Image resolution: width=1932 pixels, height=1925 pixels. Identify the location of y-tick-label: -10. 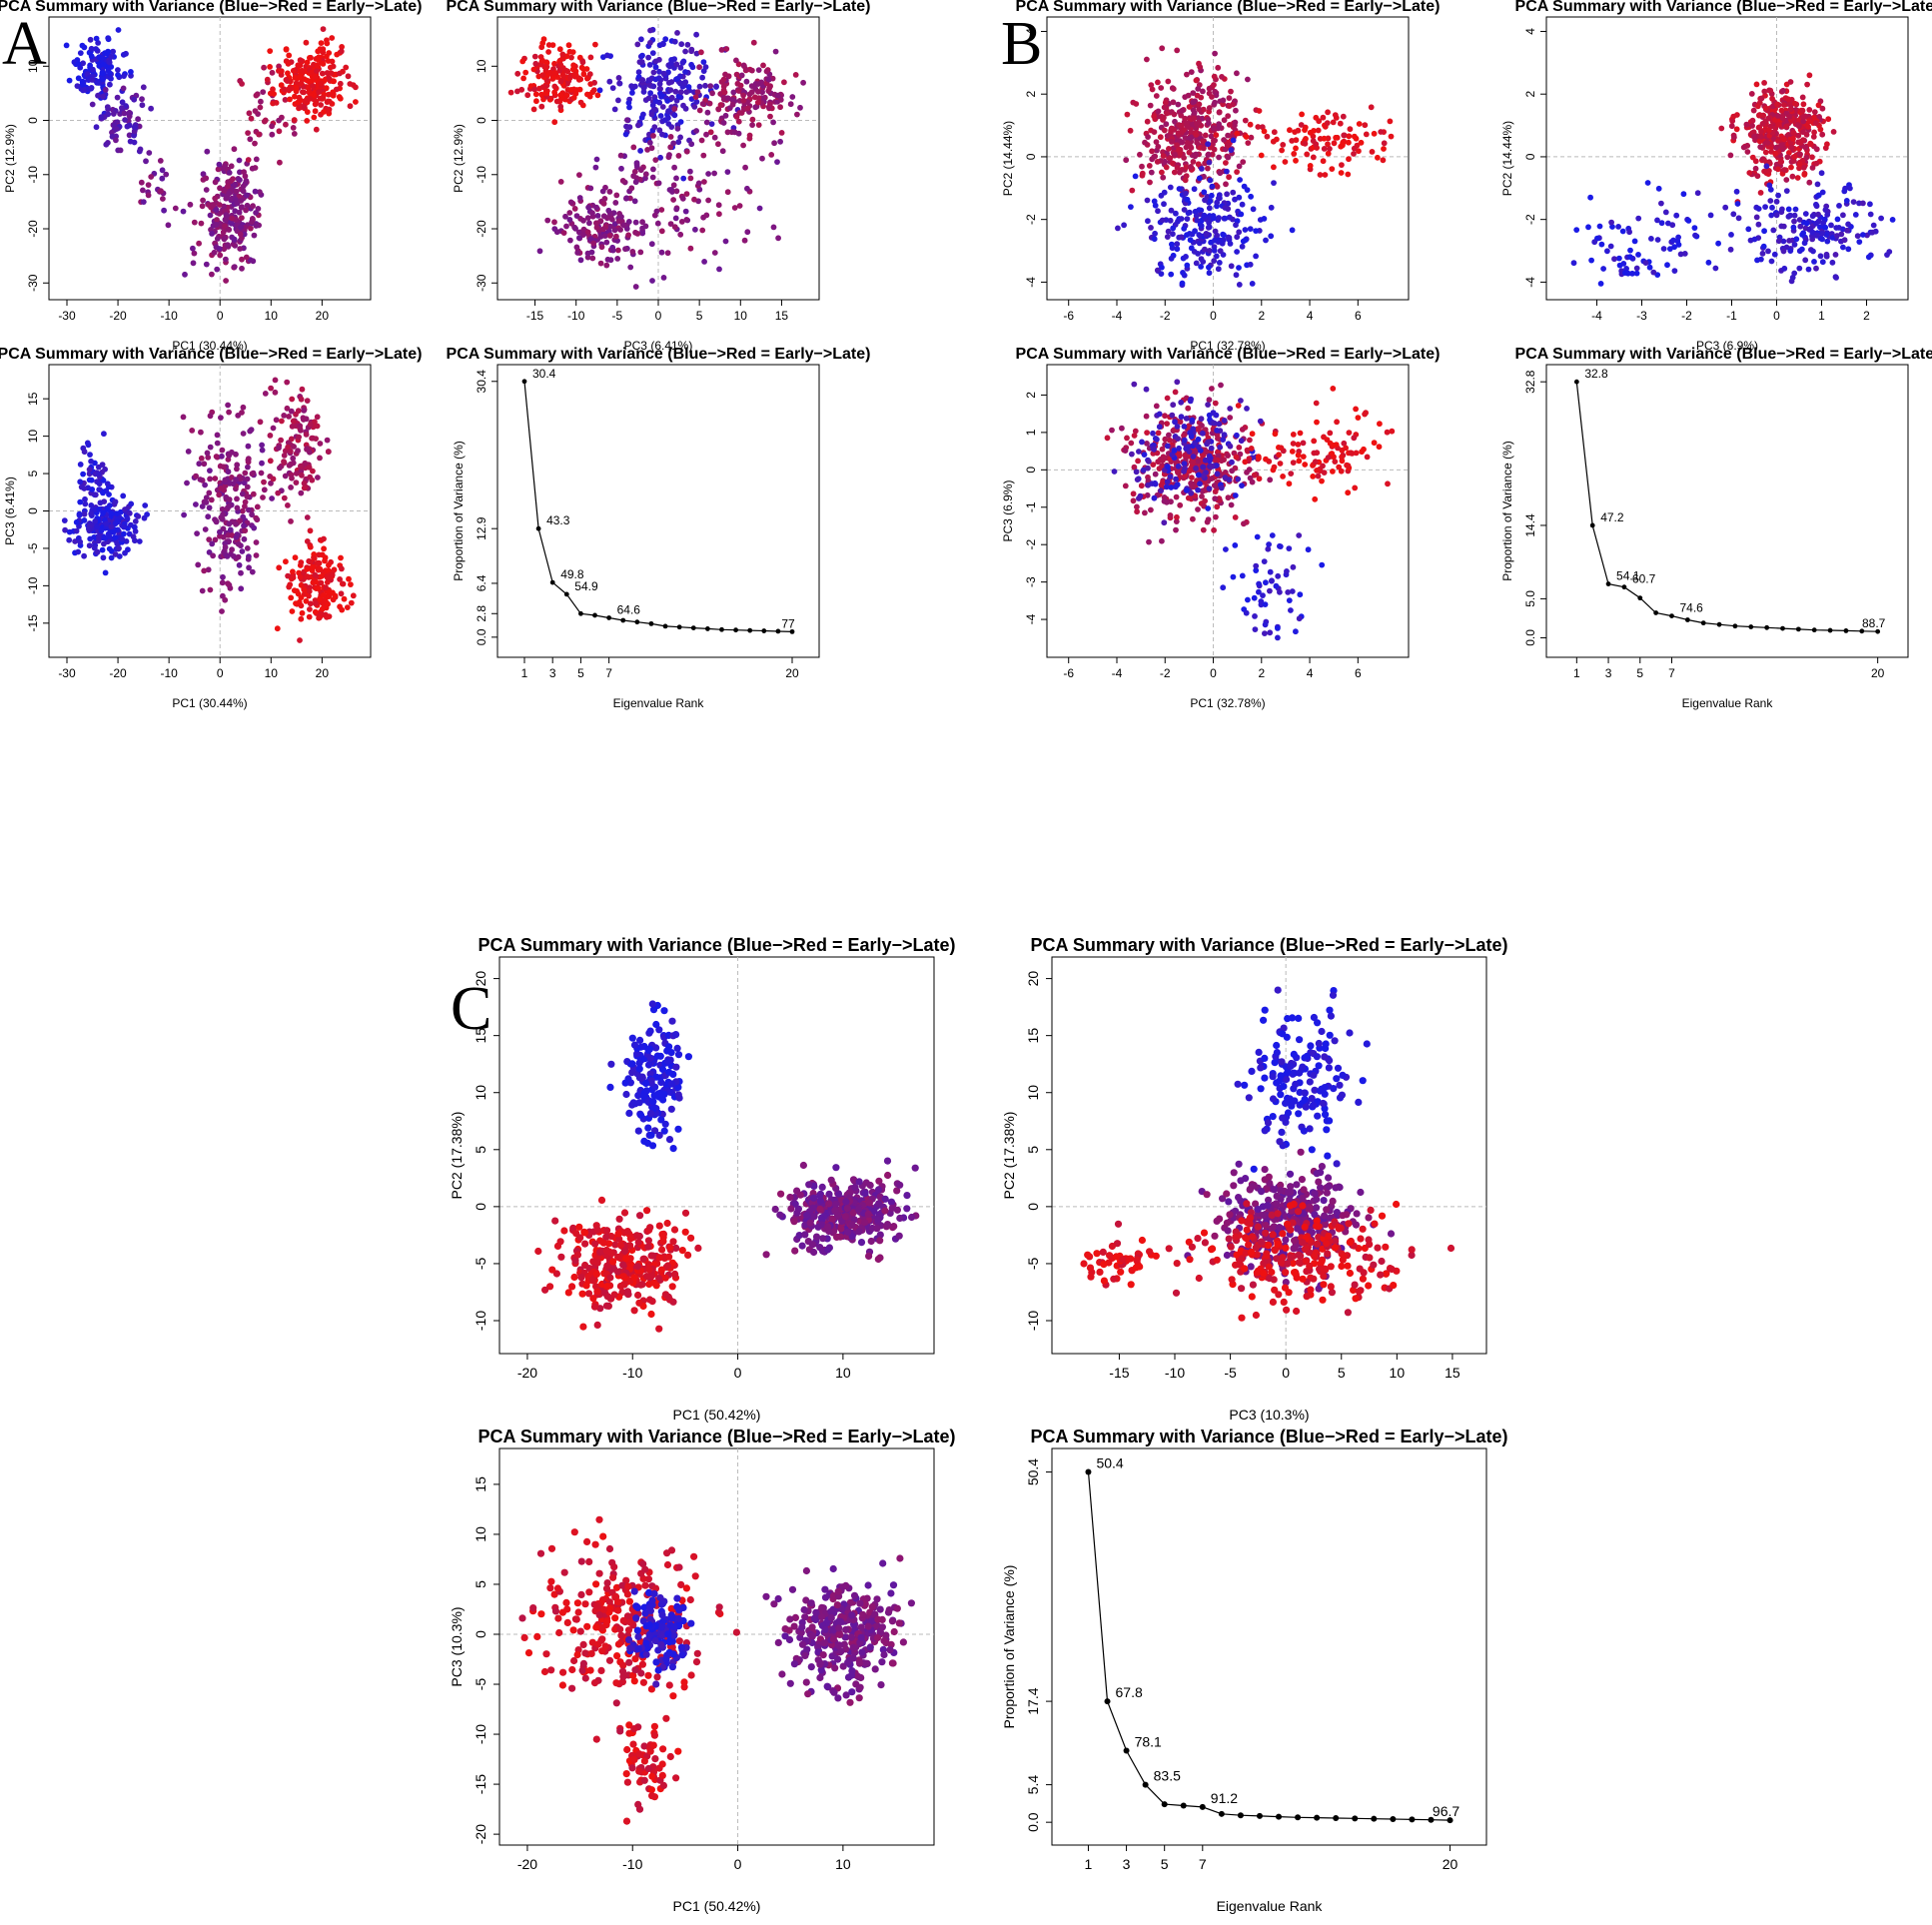
(33, 175).